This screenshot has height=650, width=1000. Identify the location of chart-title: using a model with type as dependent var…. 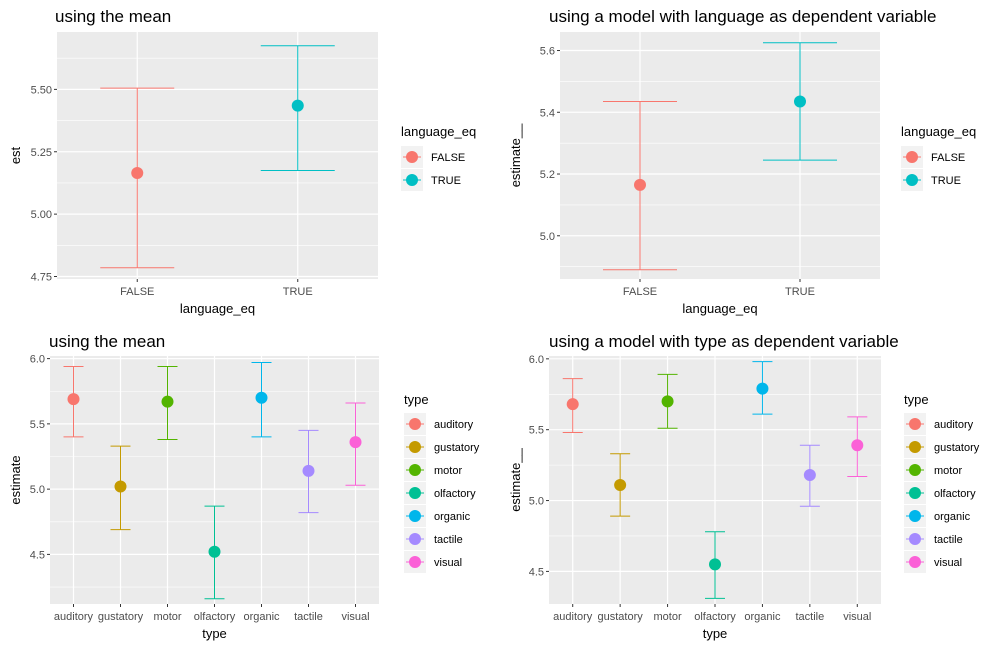
(724, 341).